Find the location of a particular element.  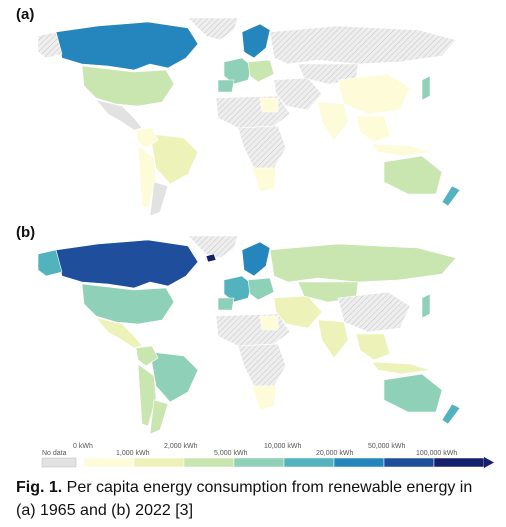

legend-tick-4: 10,000 kWh is located at coordinates (282, 446).